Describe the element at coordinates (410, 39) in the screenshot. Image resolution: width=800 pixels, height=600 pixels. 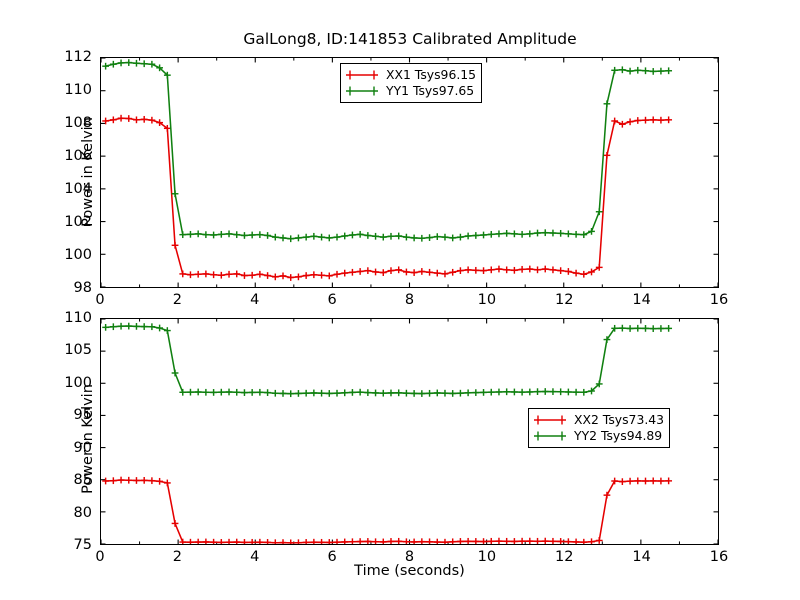
I see `page-title: GalLong8, ID:141853 Calibrated Amplitude` at that location.